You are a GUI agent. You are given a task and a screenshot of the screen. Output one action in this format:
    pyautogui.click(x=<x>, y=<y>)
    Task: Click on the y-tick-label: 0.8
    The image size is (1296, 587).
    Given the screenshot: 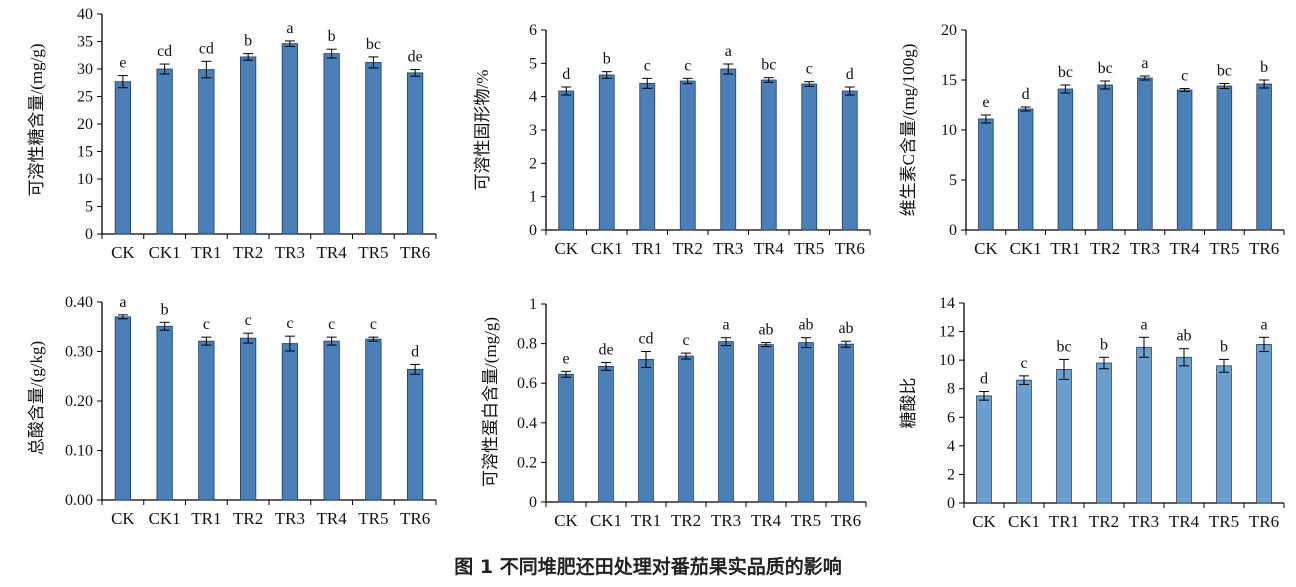 What is the action you would take?
    pyautogui.click(x=527, y=344)
    